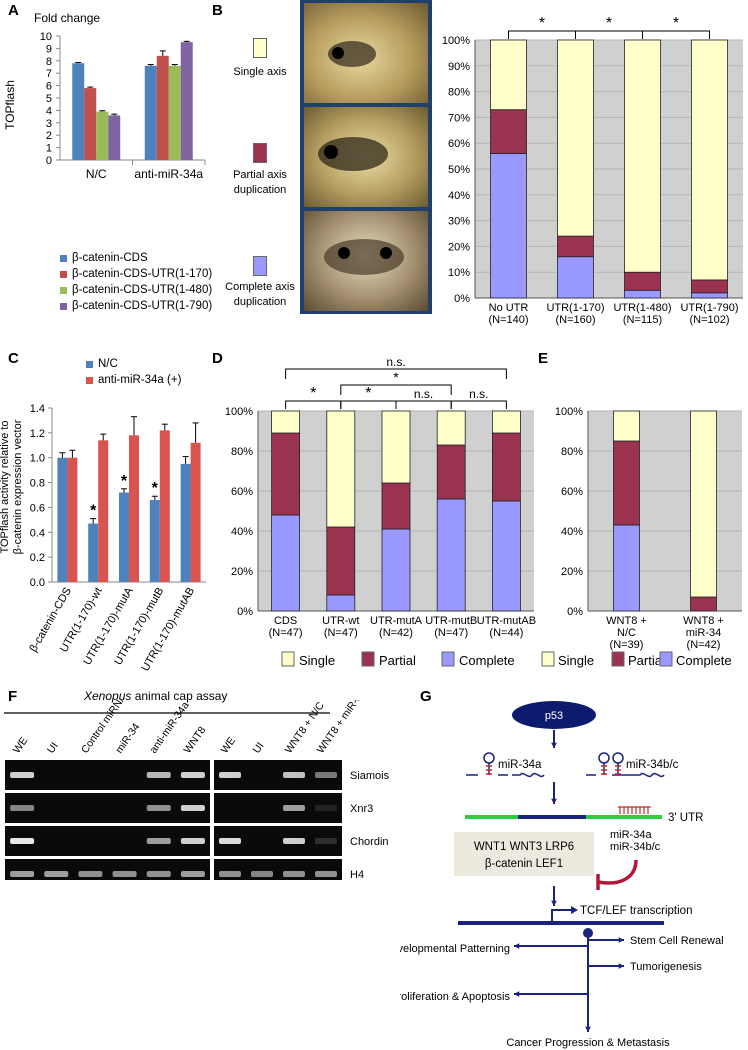  I want to click on panel-label-g: G, so click(426, 696).